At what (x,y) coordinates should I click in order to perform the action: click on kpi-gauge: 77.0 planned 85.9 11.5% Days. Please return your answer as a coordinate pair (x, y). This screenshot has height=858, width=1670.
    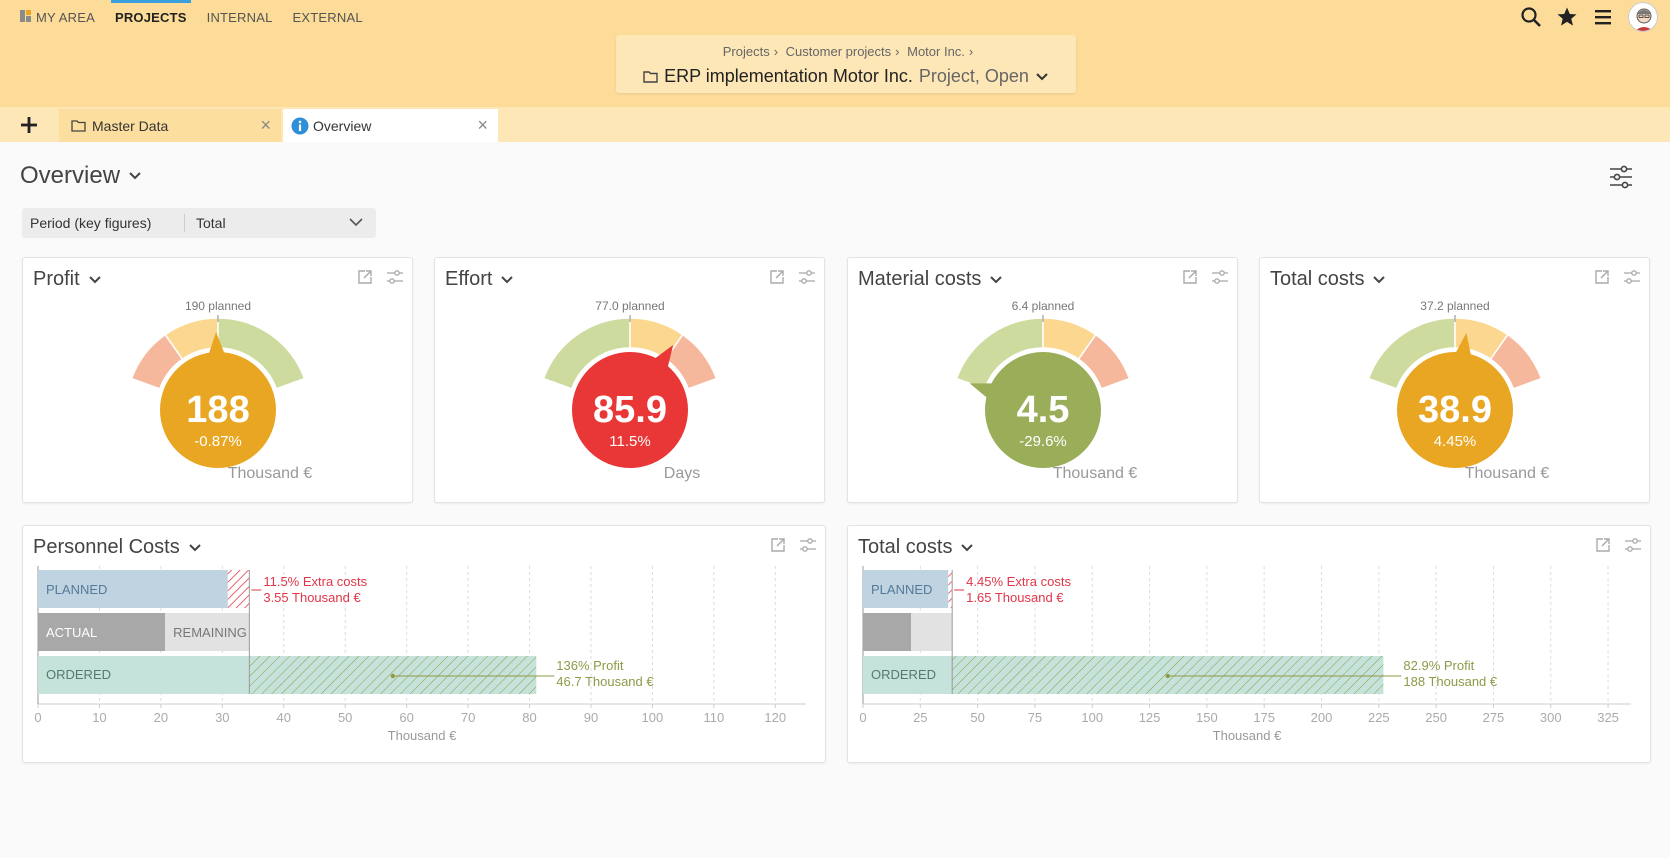
    Looking at the image, I should click on (630, 390).